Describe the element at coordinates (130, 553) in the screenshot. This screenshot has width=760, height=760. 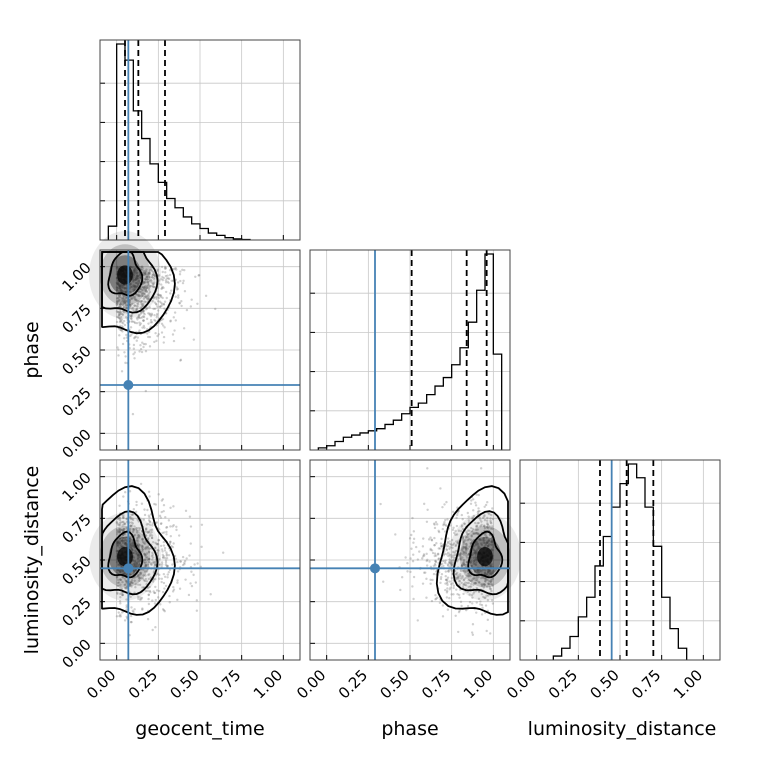
I see `density-contour` at that location.